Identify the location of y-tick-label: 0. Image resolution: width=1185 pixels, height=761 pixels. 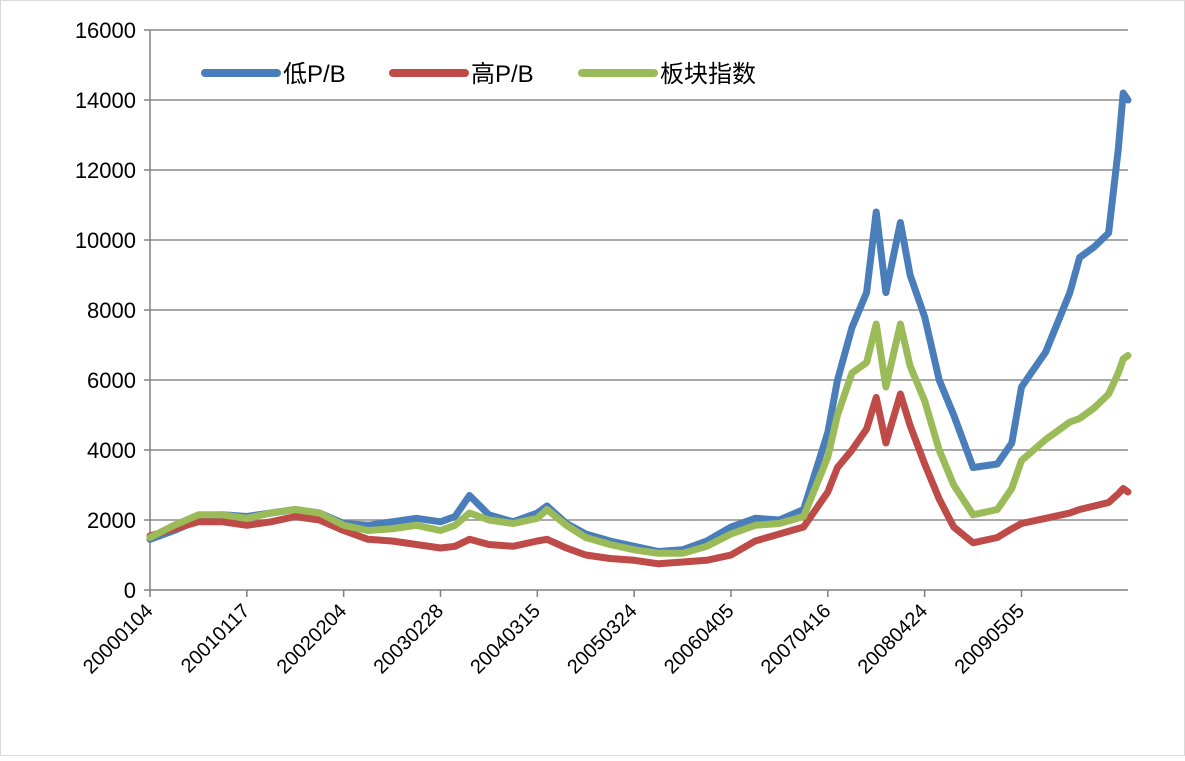
(130, 590).